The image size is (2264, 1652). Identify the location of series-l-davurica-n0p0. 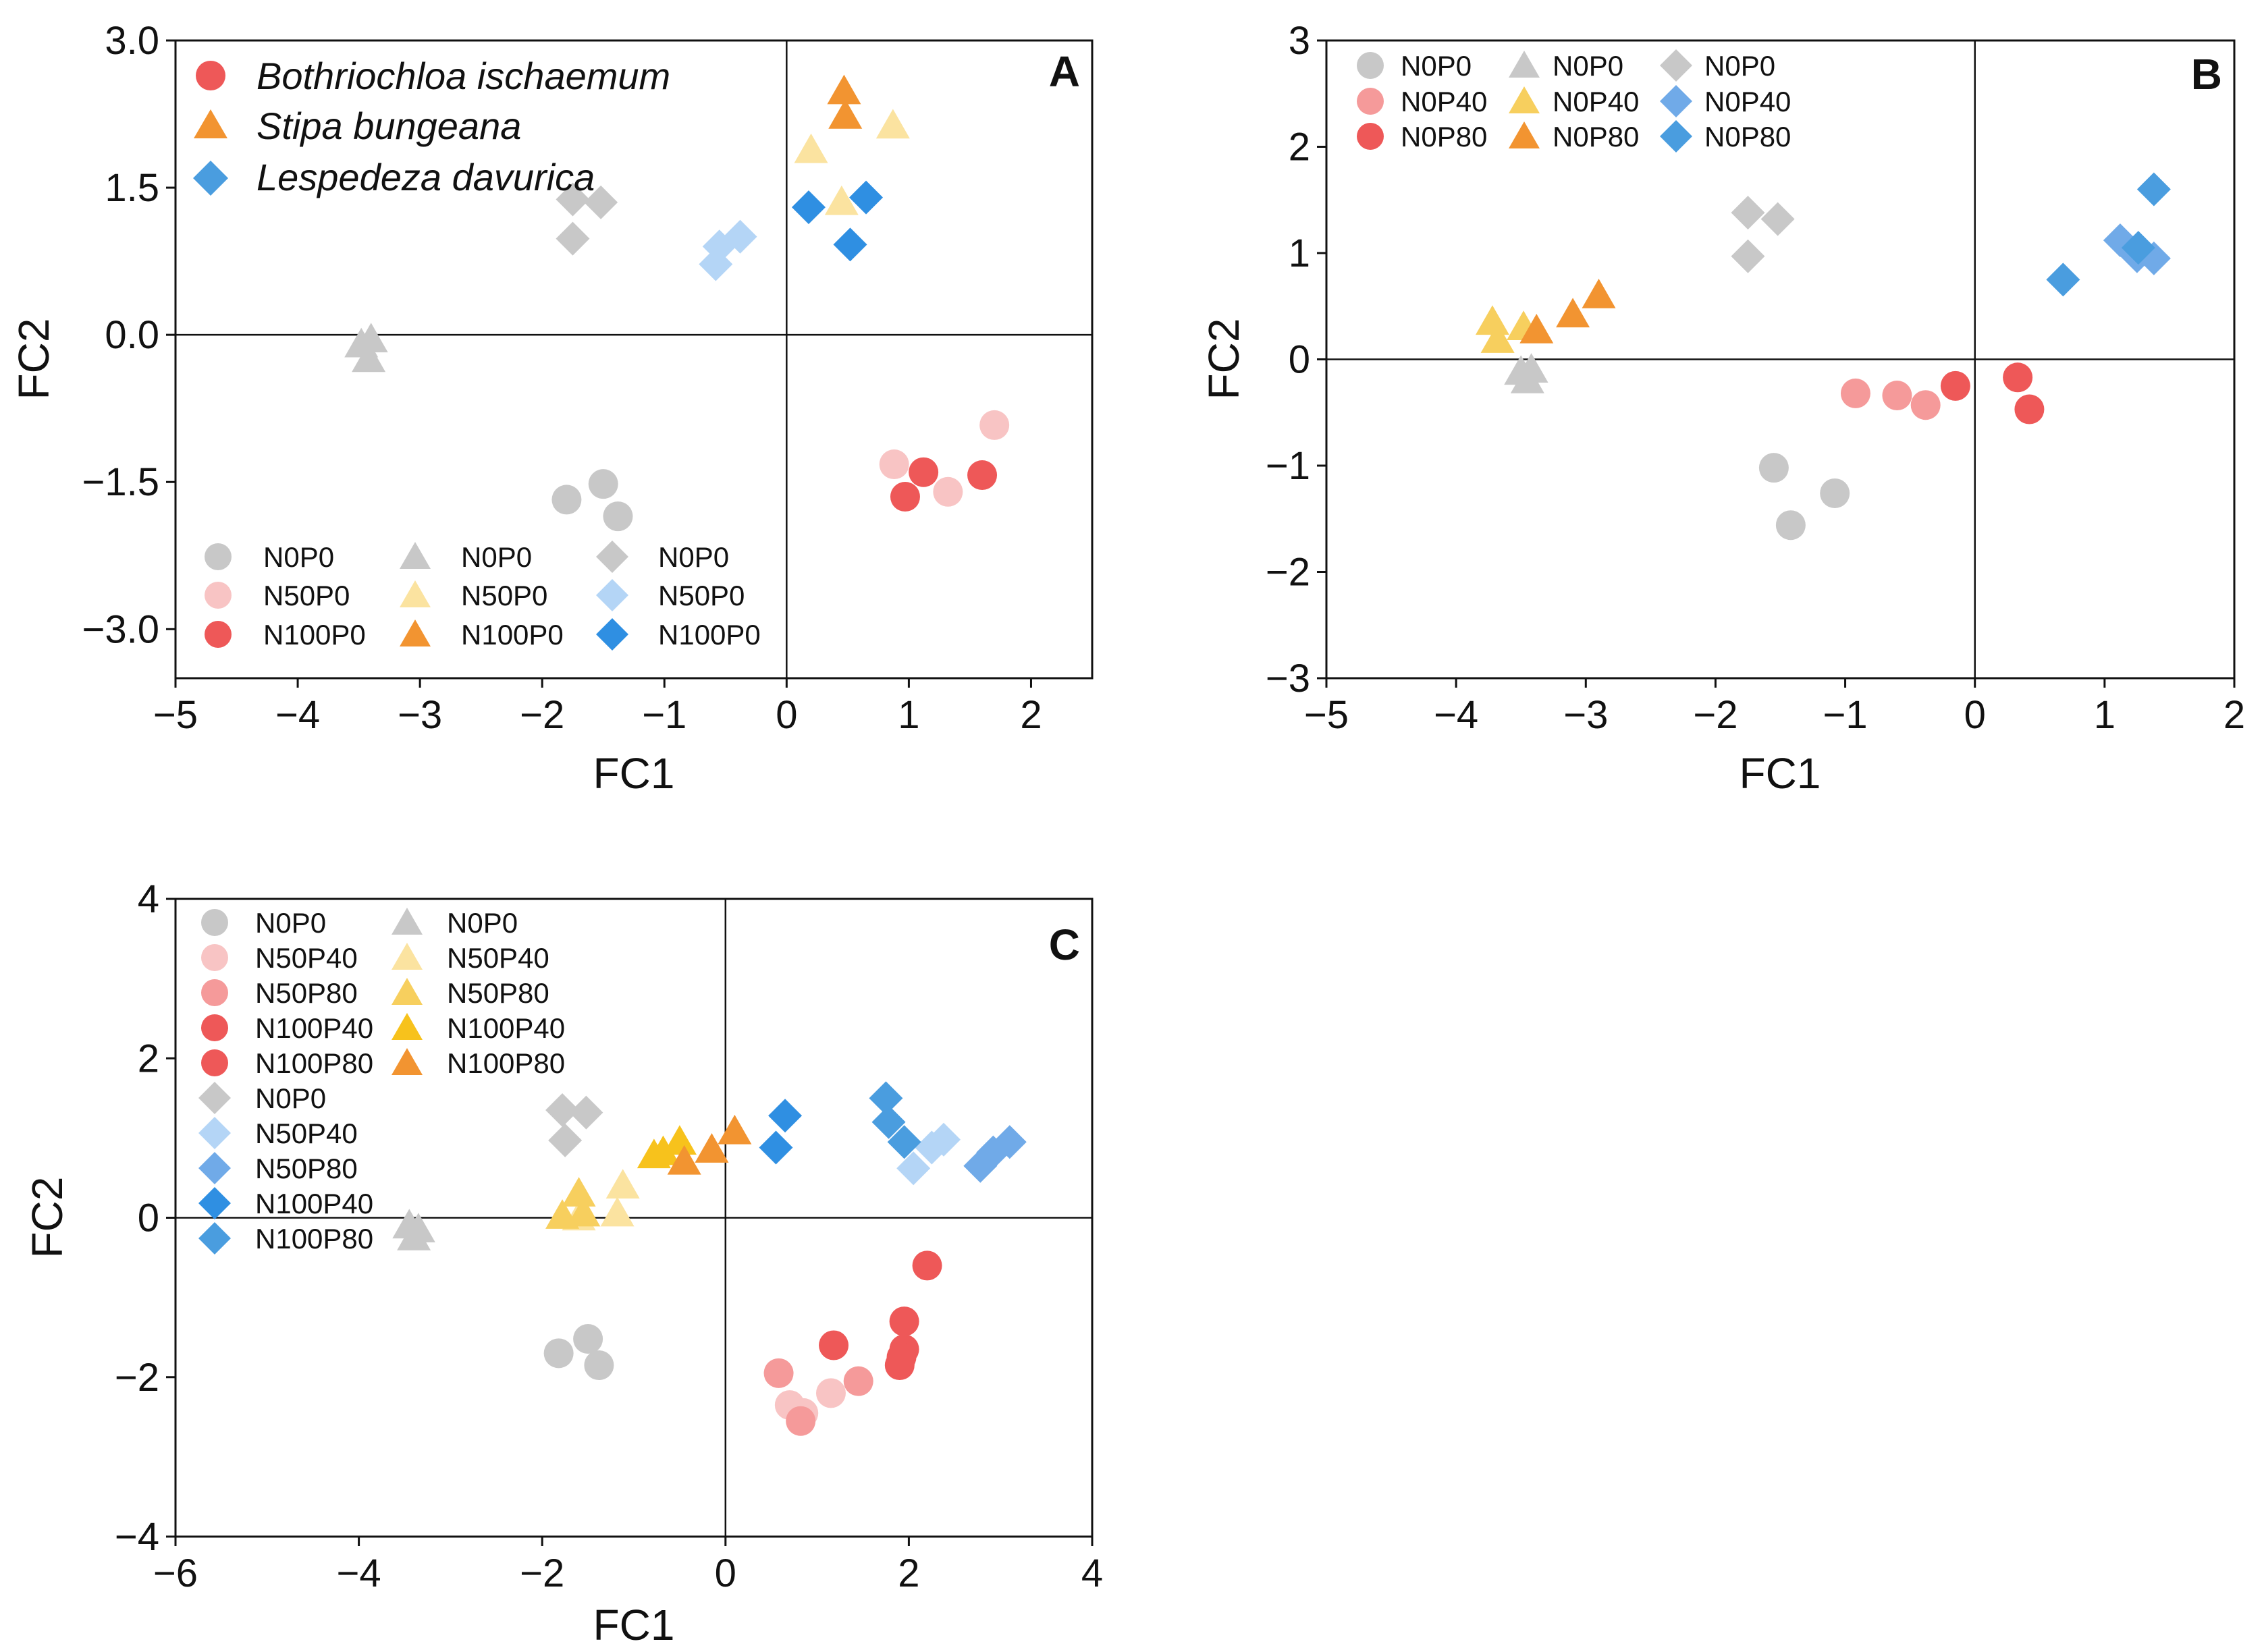
(1763, 234).